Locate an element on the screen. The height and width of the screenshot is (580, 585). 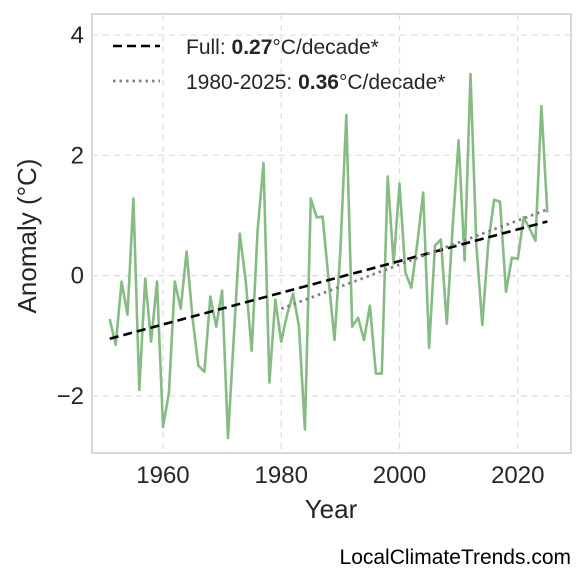
y-axis-ticks: 4 2 0 −2 is located at coordinates (70, 216).